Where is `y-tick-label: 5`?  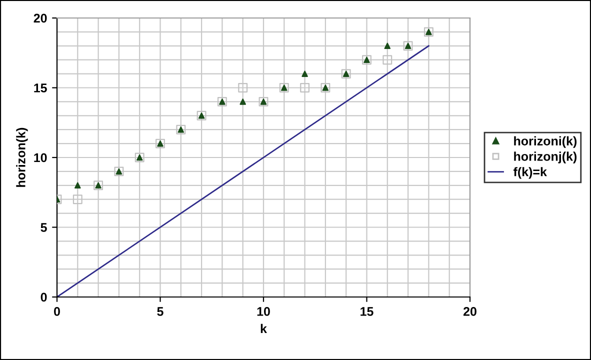 y-tick-label: 5 is located at coordinates (43, 227).